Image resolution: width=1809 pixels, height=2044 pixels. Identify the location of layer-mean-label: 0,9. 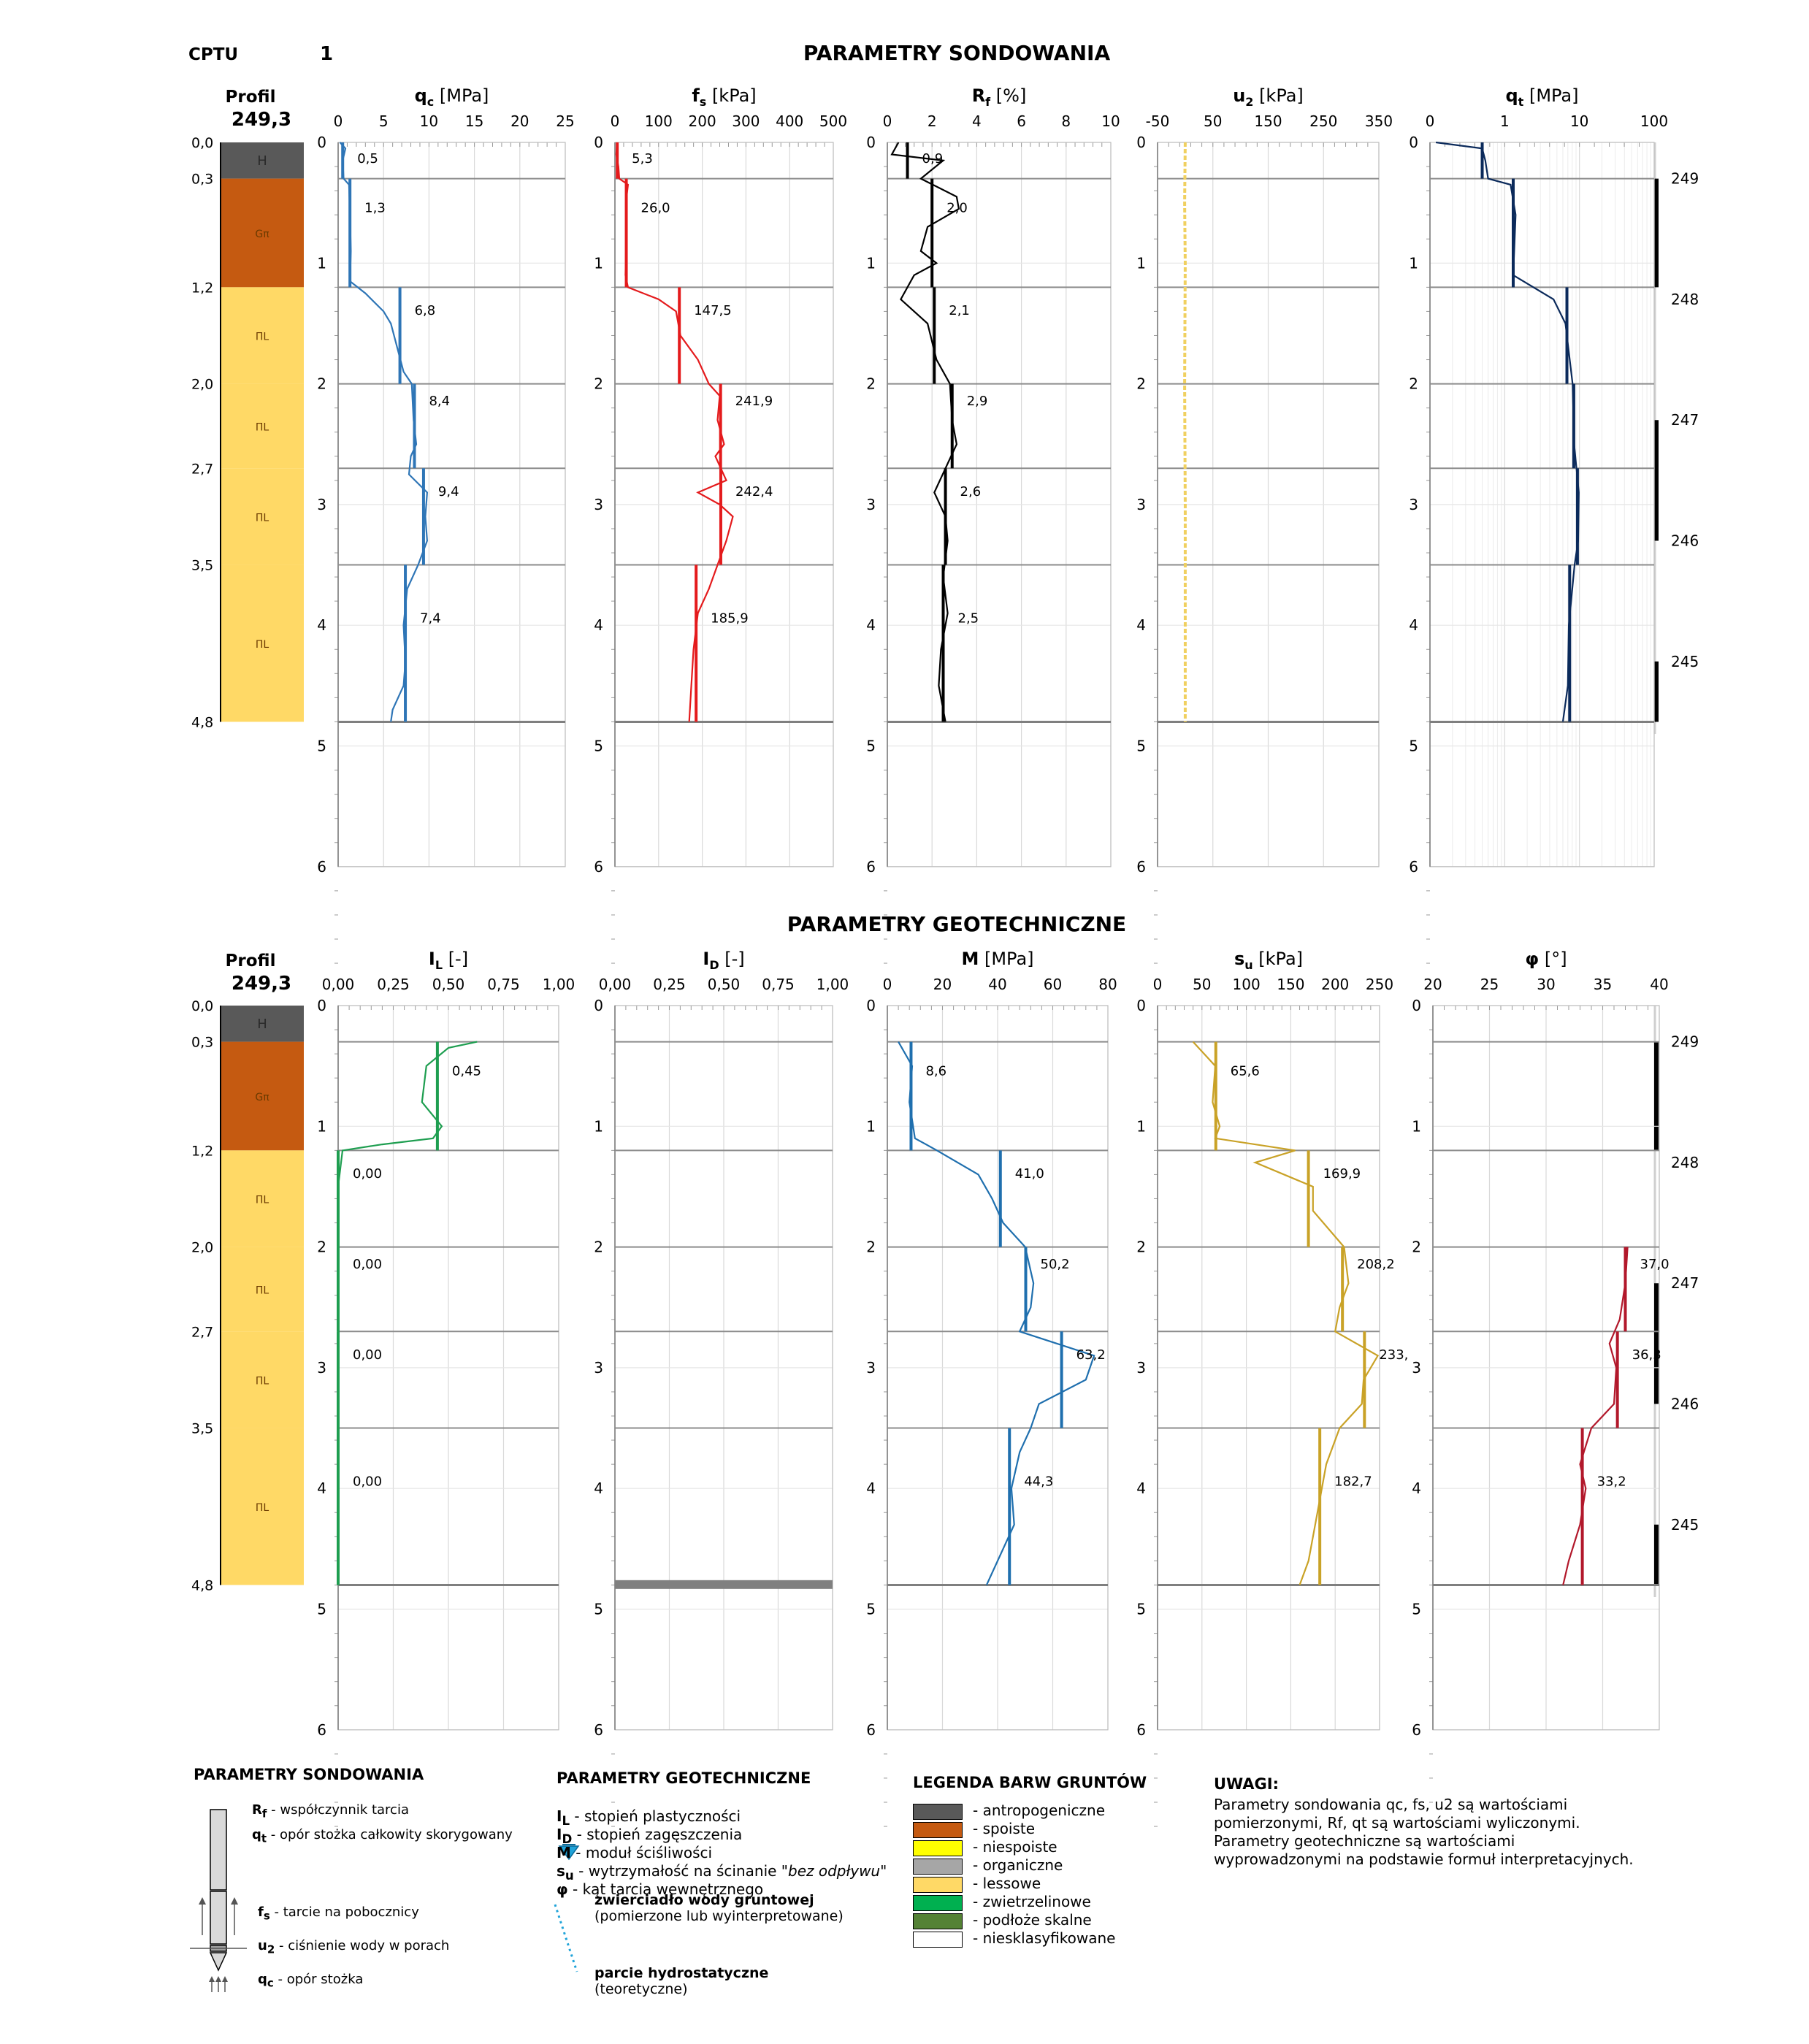
(933, 158).